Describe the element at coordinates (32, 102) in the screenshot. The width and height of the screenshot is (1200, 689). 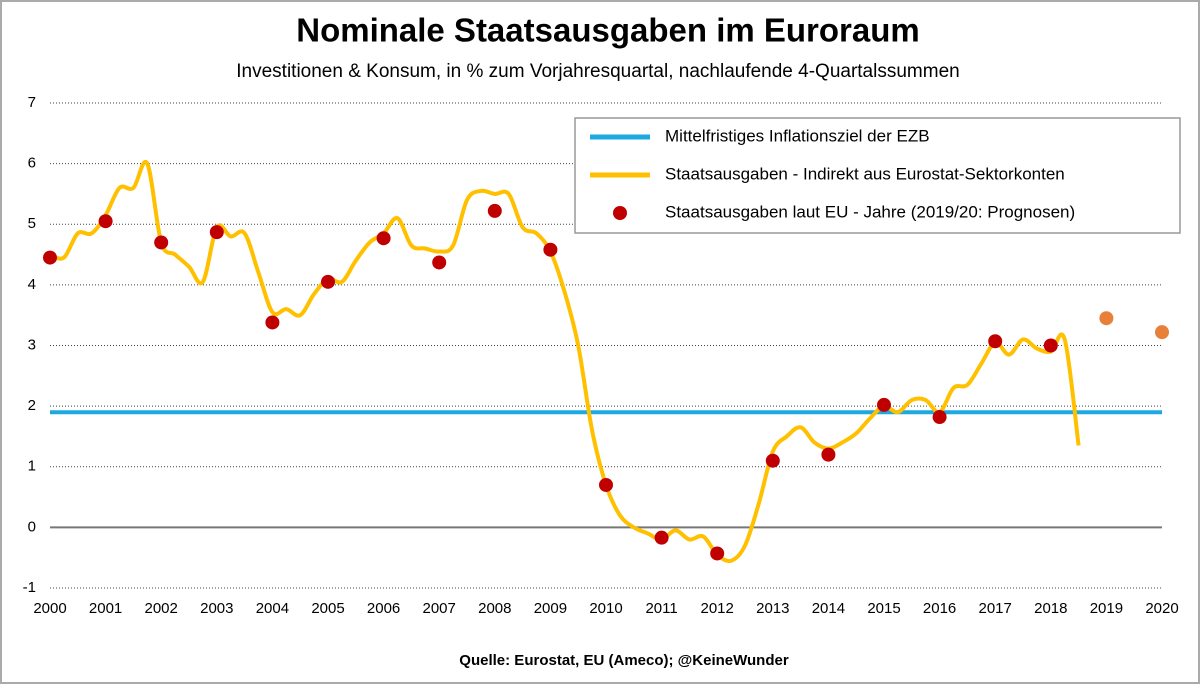
I see `y-tick-label: 7` at that location.